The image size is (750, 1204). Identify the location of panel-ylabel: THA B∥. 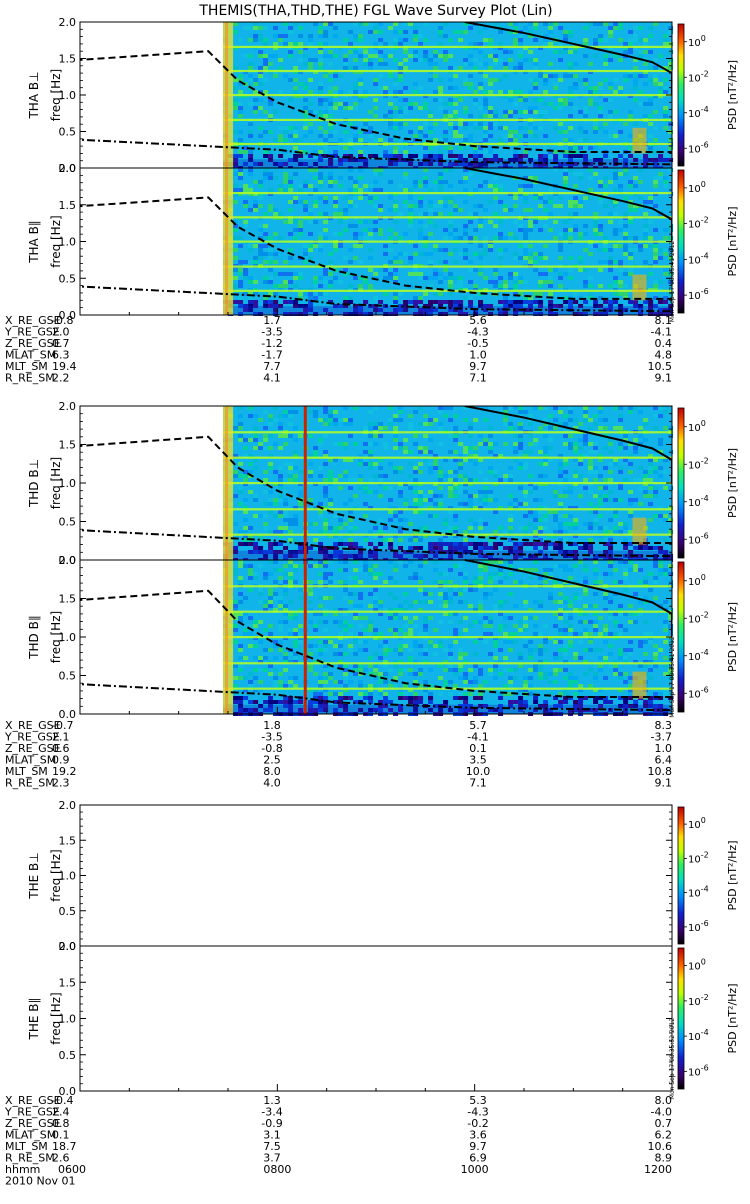
(34, 242).